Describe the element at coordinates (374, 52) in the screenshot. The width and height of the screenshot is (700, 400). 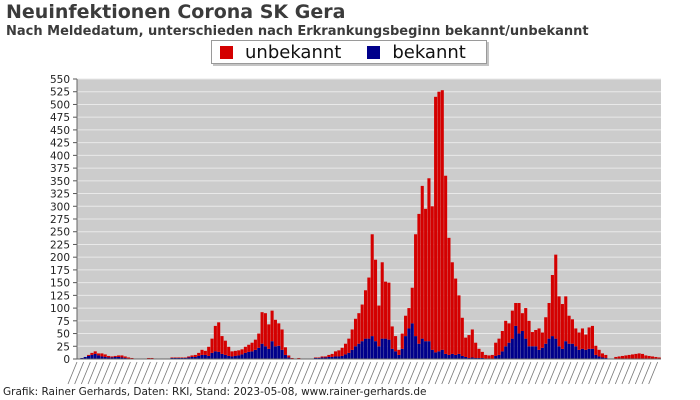
I see `legend-swatch-bekannt` at that location.